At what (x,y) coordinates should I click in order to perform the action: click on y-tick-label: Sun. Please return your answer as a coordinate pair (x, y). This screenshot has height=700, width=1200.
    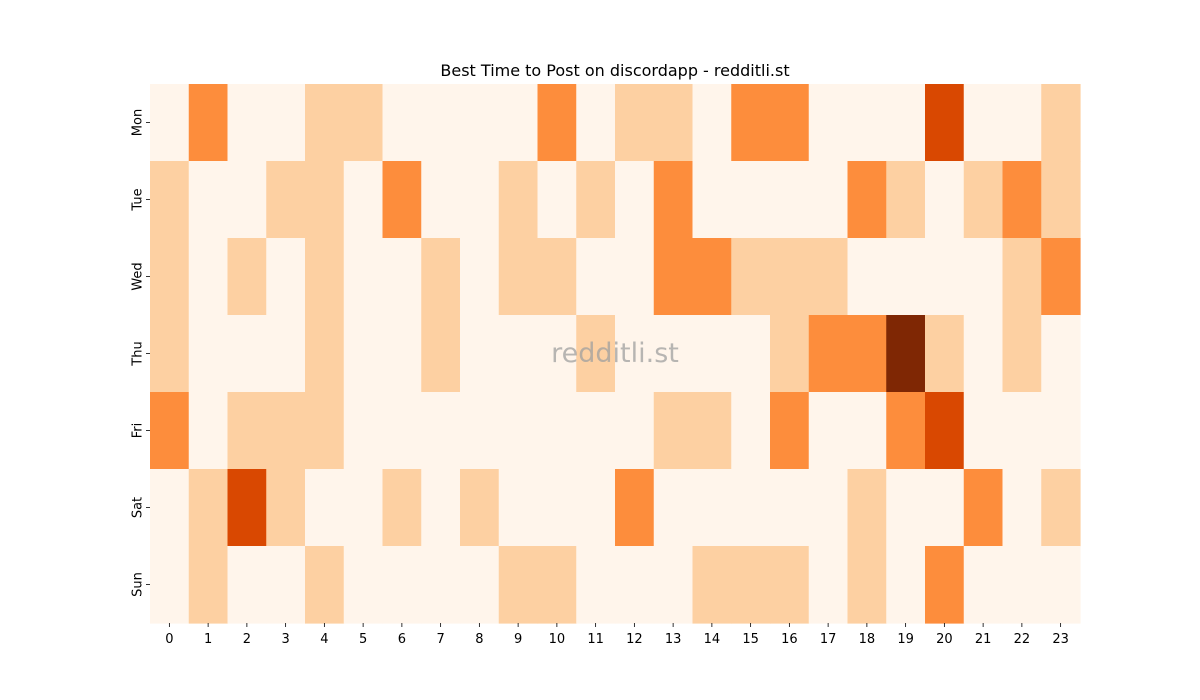
    Looking at the image, I should click on (138, 584).